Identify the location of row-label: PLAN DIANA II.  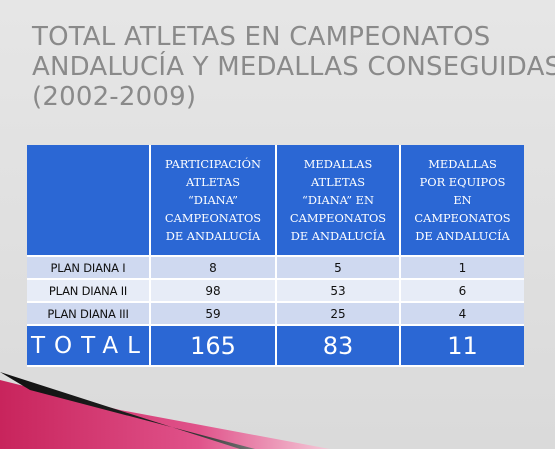
(89, 291).